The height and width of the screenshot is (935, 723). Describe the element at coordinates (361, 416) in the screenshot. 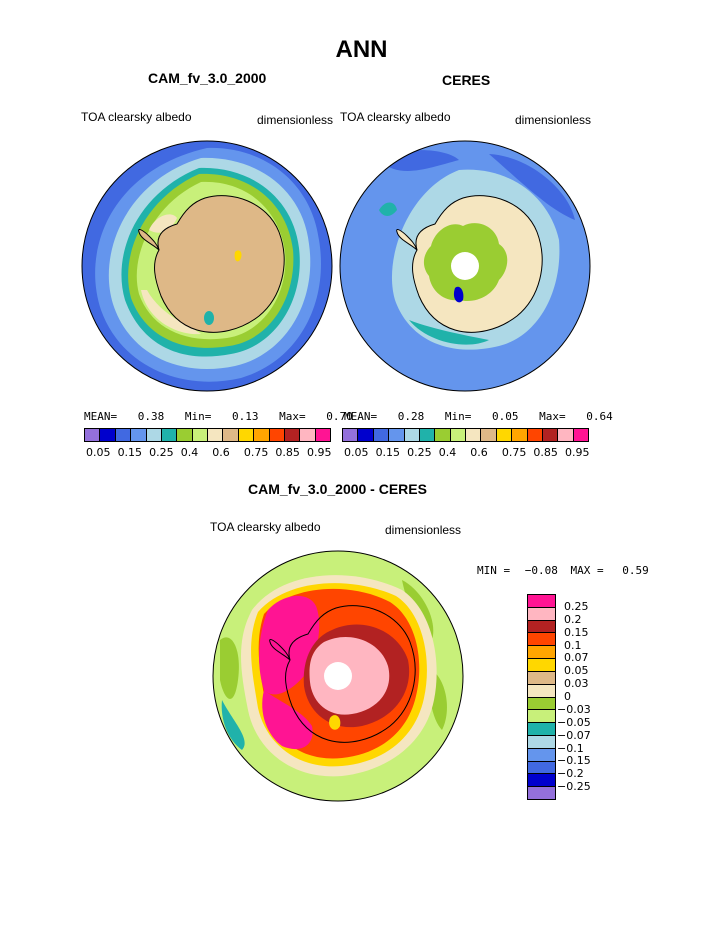

I see `panel2-mean-label: MEAN=` at that location.